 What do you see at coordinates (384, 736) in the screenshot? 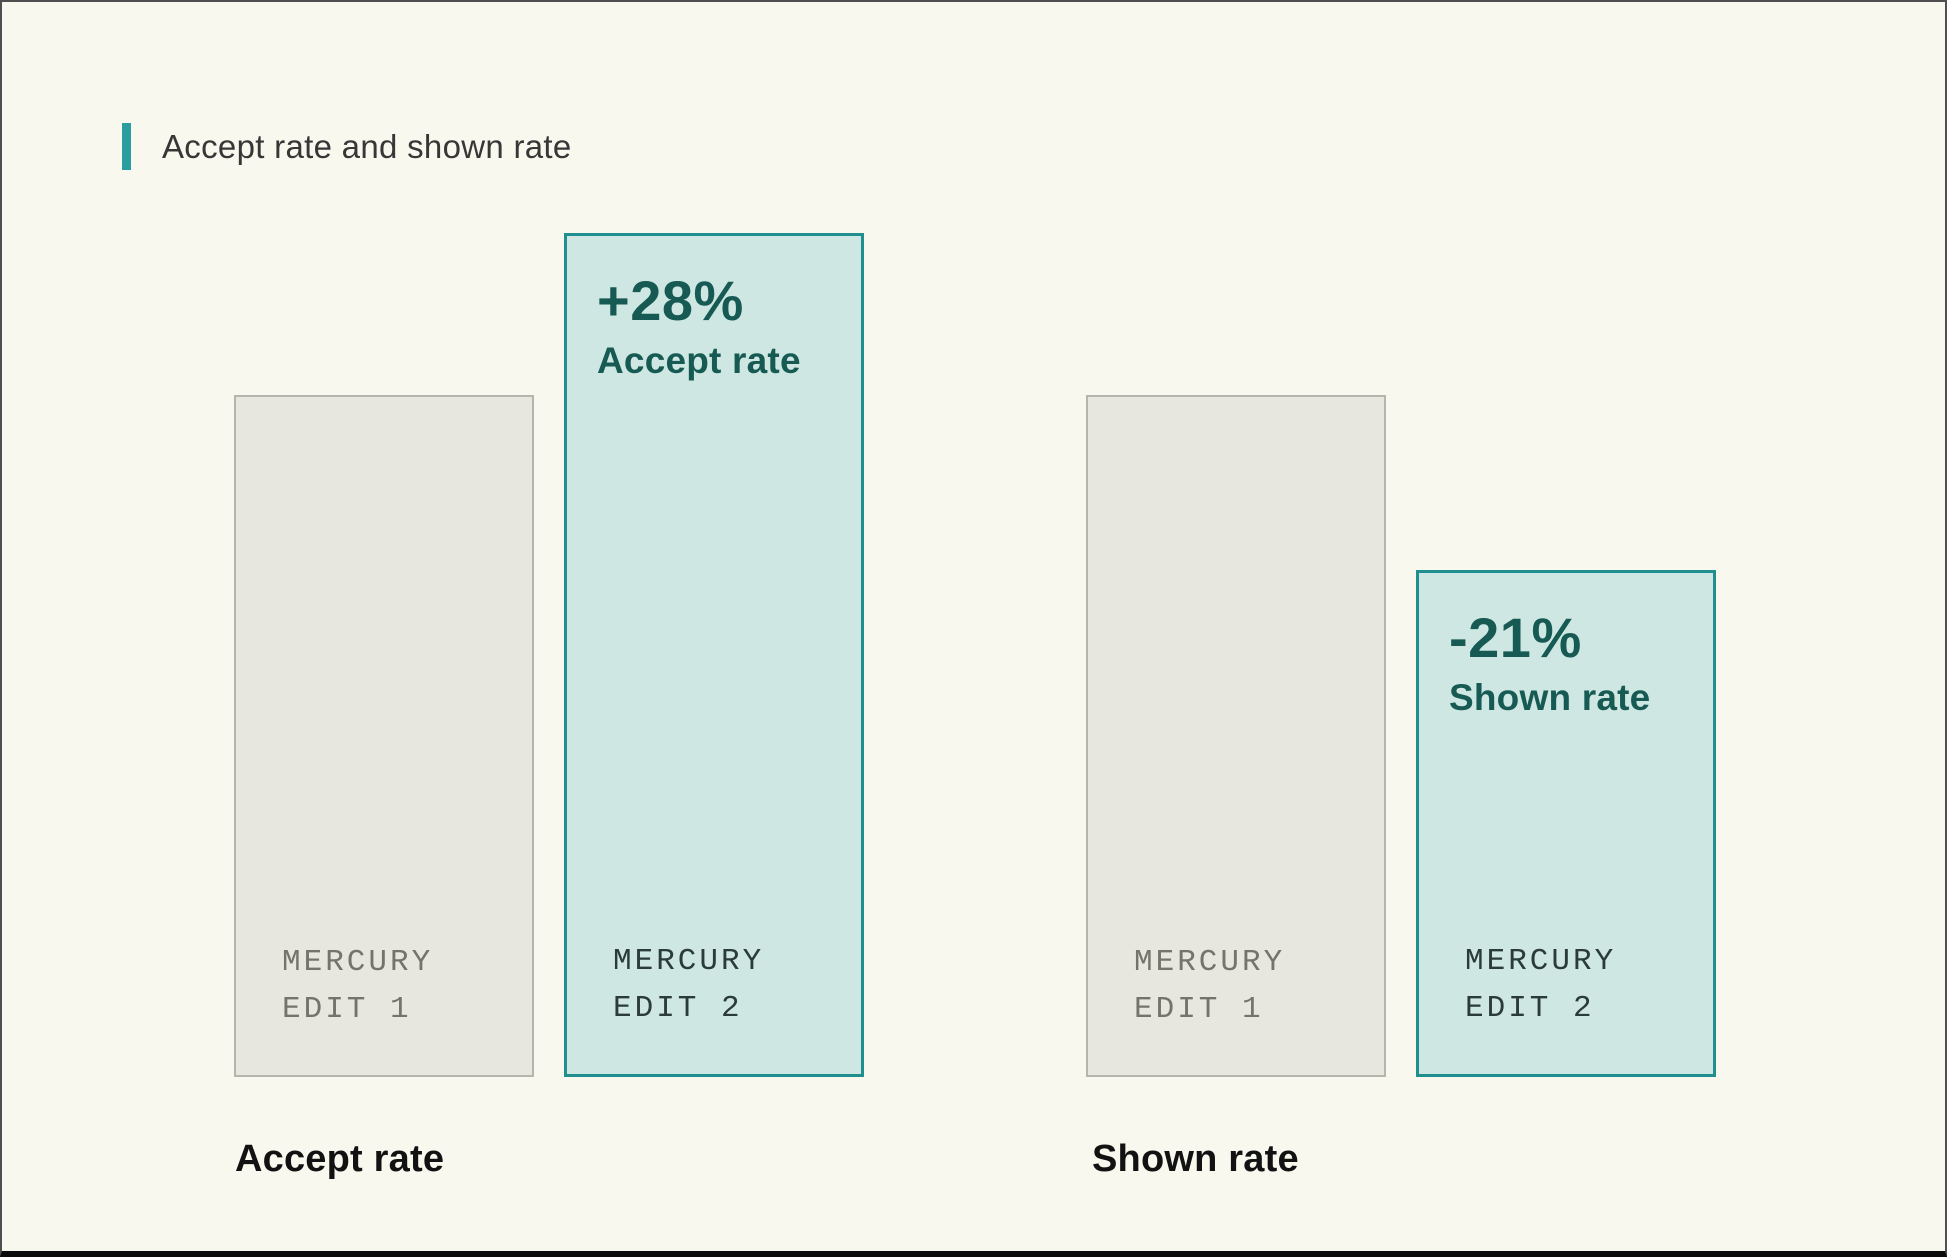
I see `bar-accept-mercury-edit-1: MERCURY EDIT 1` at bounding box center [384, 736].